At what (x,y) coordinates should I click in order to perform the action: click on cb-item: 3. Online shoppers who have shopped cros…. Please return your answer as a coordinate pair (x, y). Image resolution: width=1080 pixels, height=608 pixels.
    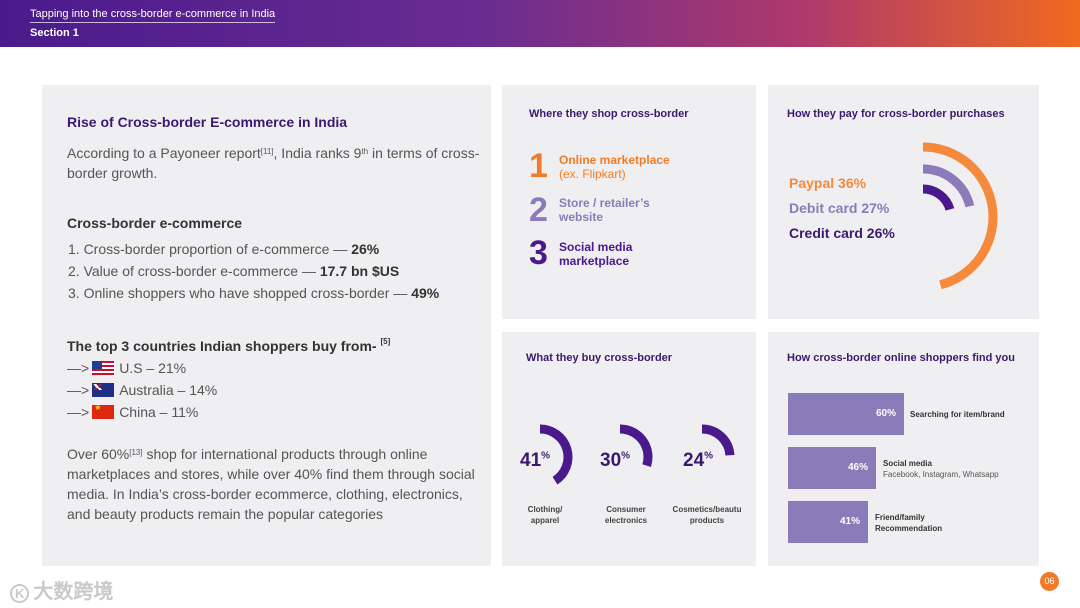
    Looking at the image, I should click on (253, 293).